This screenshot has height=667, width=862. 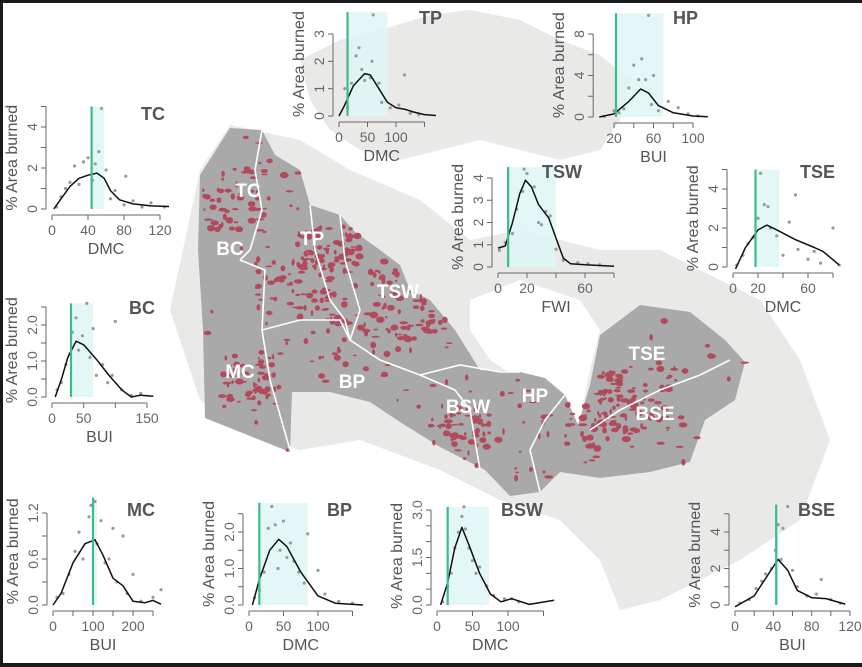 What do you see at coordinates (398, 292) in the screenshot?
I see `region-label-tsw: TSW` at bounding box center [398, 292].